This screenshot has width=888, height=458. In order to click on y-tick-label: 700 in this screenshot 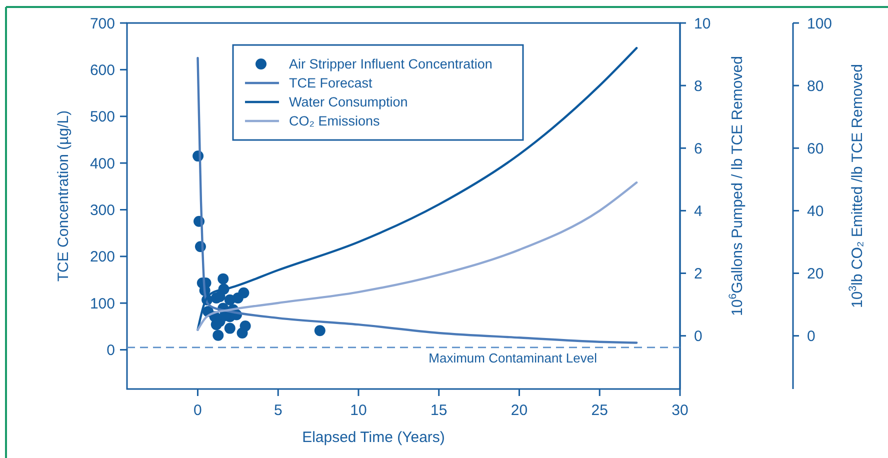, I will do `click(102, 23)`.